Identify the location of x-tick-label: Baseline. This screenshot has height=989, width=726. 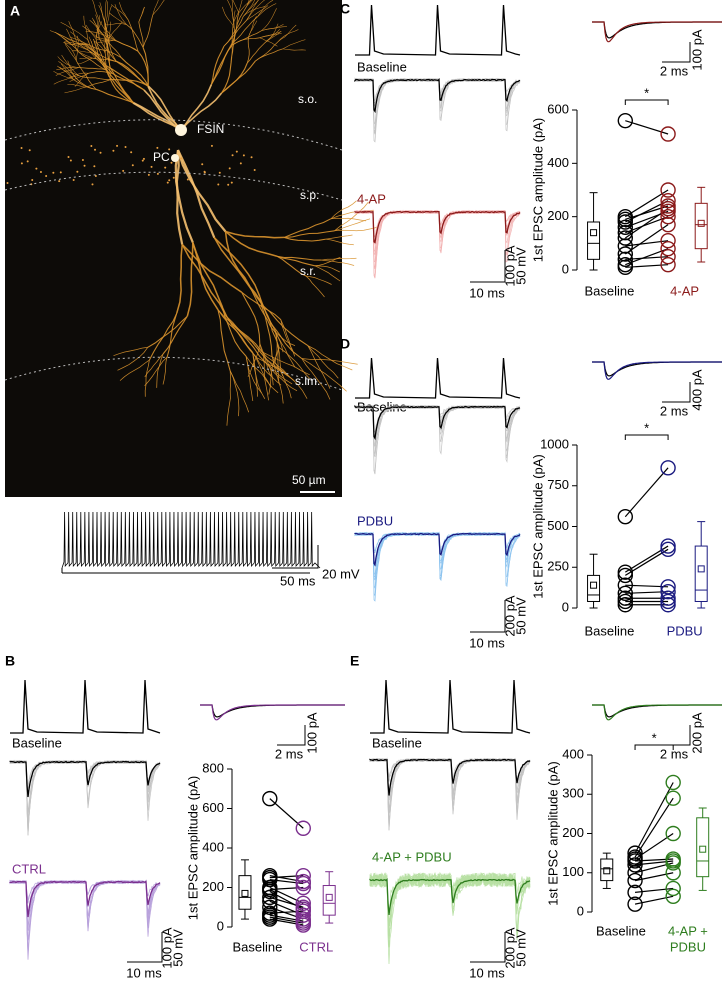
(621, 930).